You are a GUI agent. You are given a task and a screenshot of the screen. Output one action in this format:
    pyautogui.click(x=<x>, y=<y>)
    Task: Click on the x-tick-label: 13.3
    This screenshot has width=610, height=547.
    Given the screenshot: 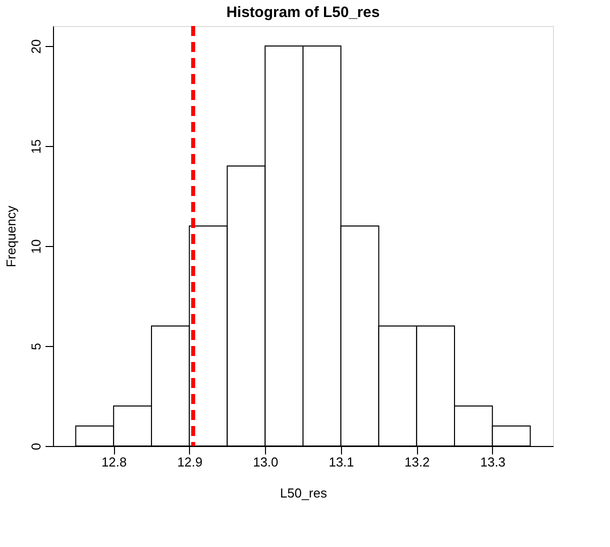 What is the action you would take?
    pyautogui.click(x=493, y=462)
    